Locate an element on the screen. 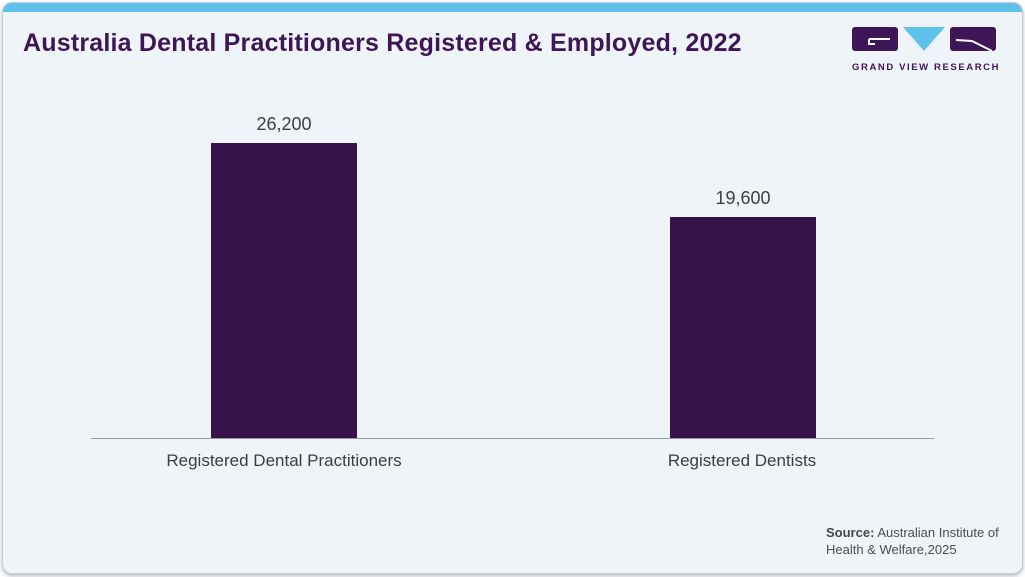 The height and width of the screenshot is (577, 1025). gvr-logo-wordmark: GRAND VIEW RESEARCH is located at coordinates (926, 67).